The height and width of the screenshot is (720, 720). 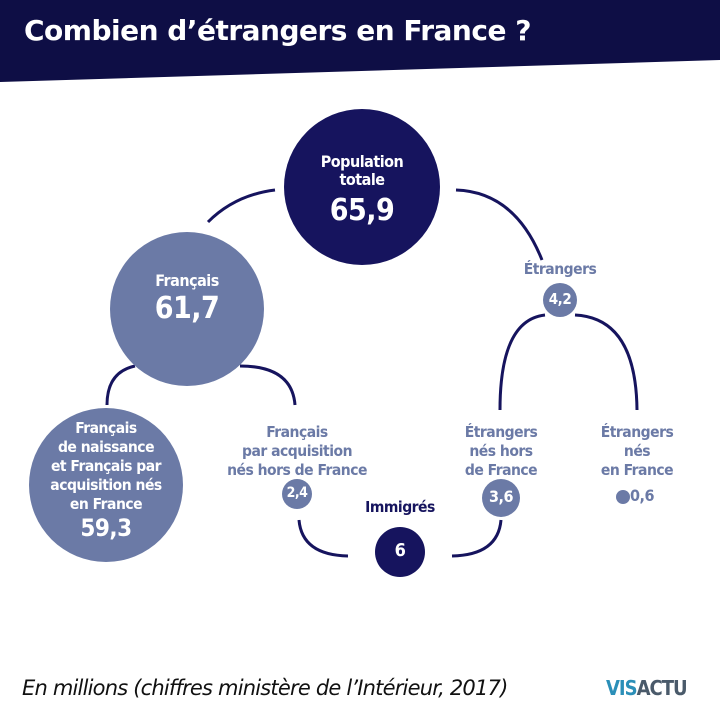 What do you see at coordinates (568, 362) in the screenshot?
I see `connector-etrangers-children` at bounding box center [568, 362].